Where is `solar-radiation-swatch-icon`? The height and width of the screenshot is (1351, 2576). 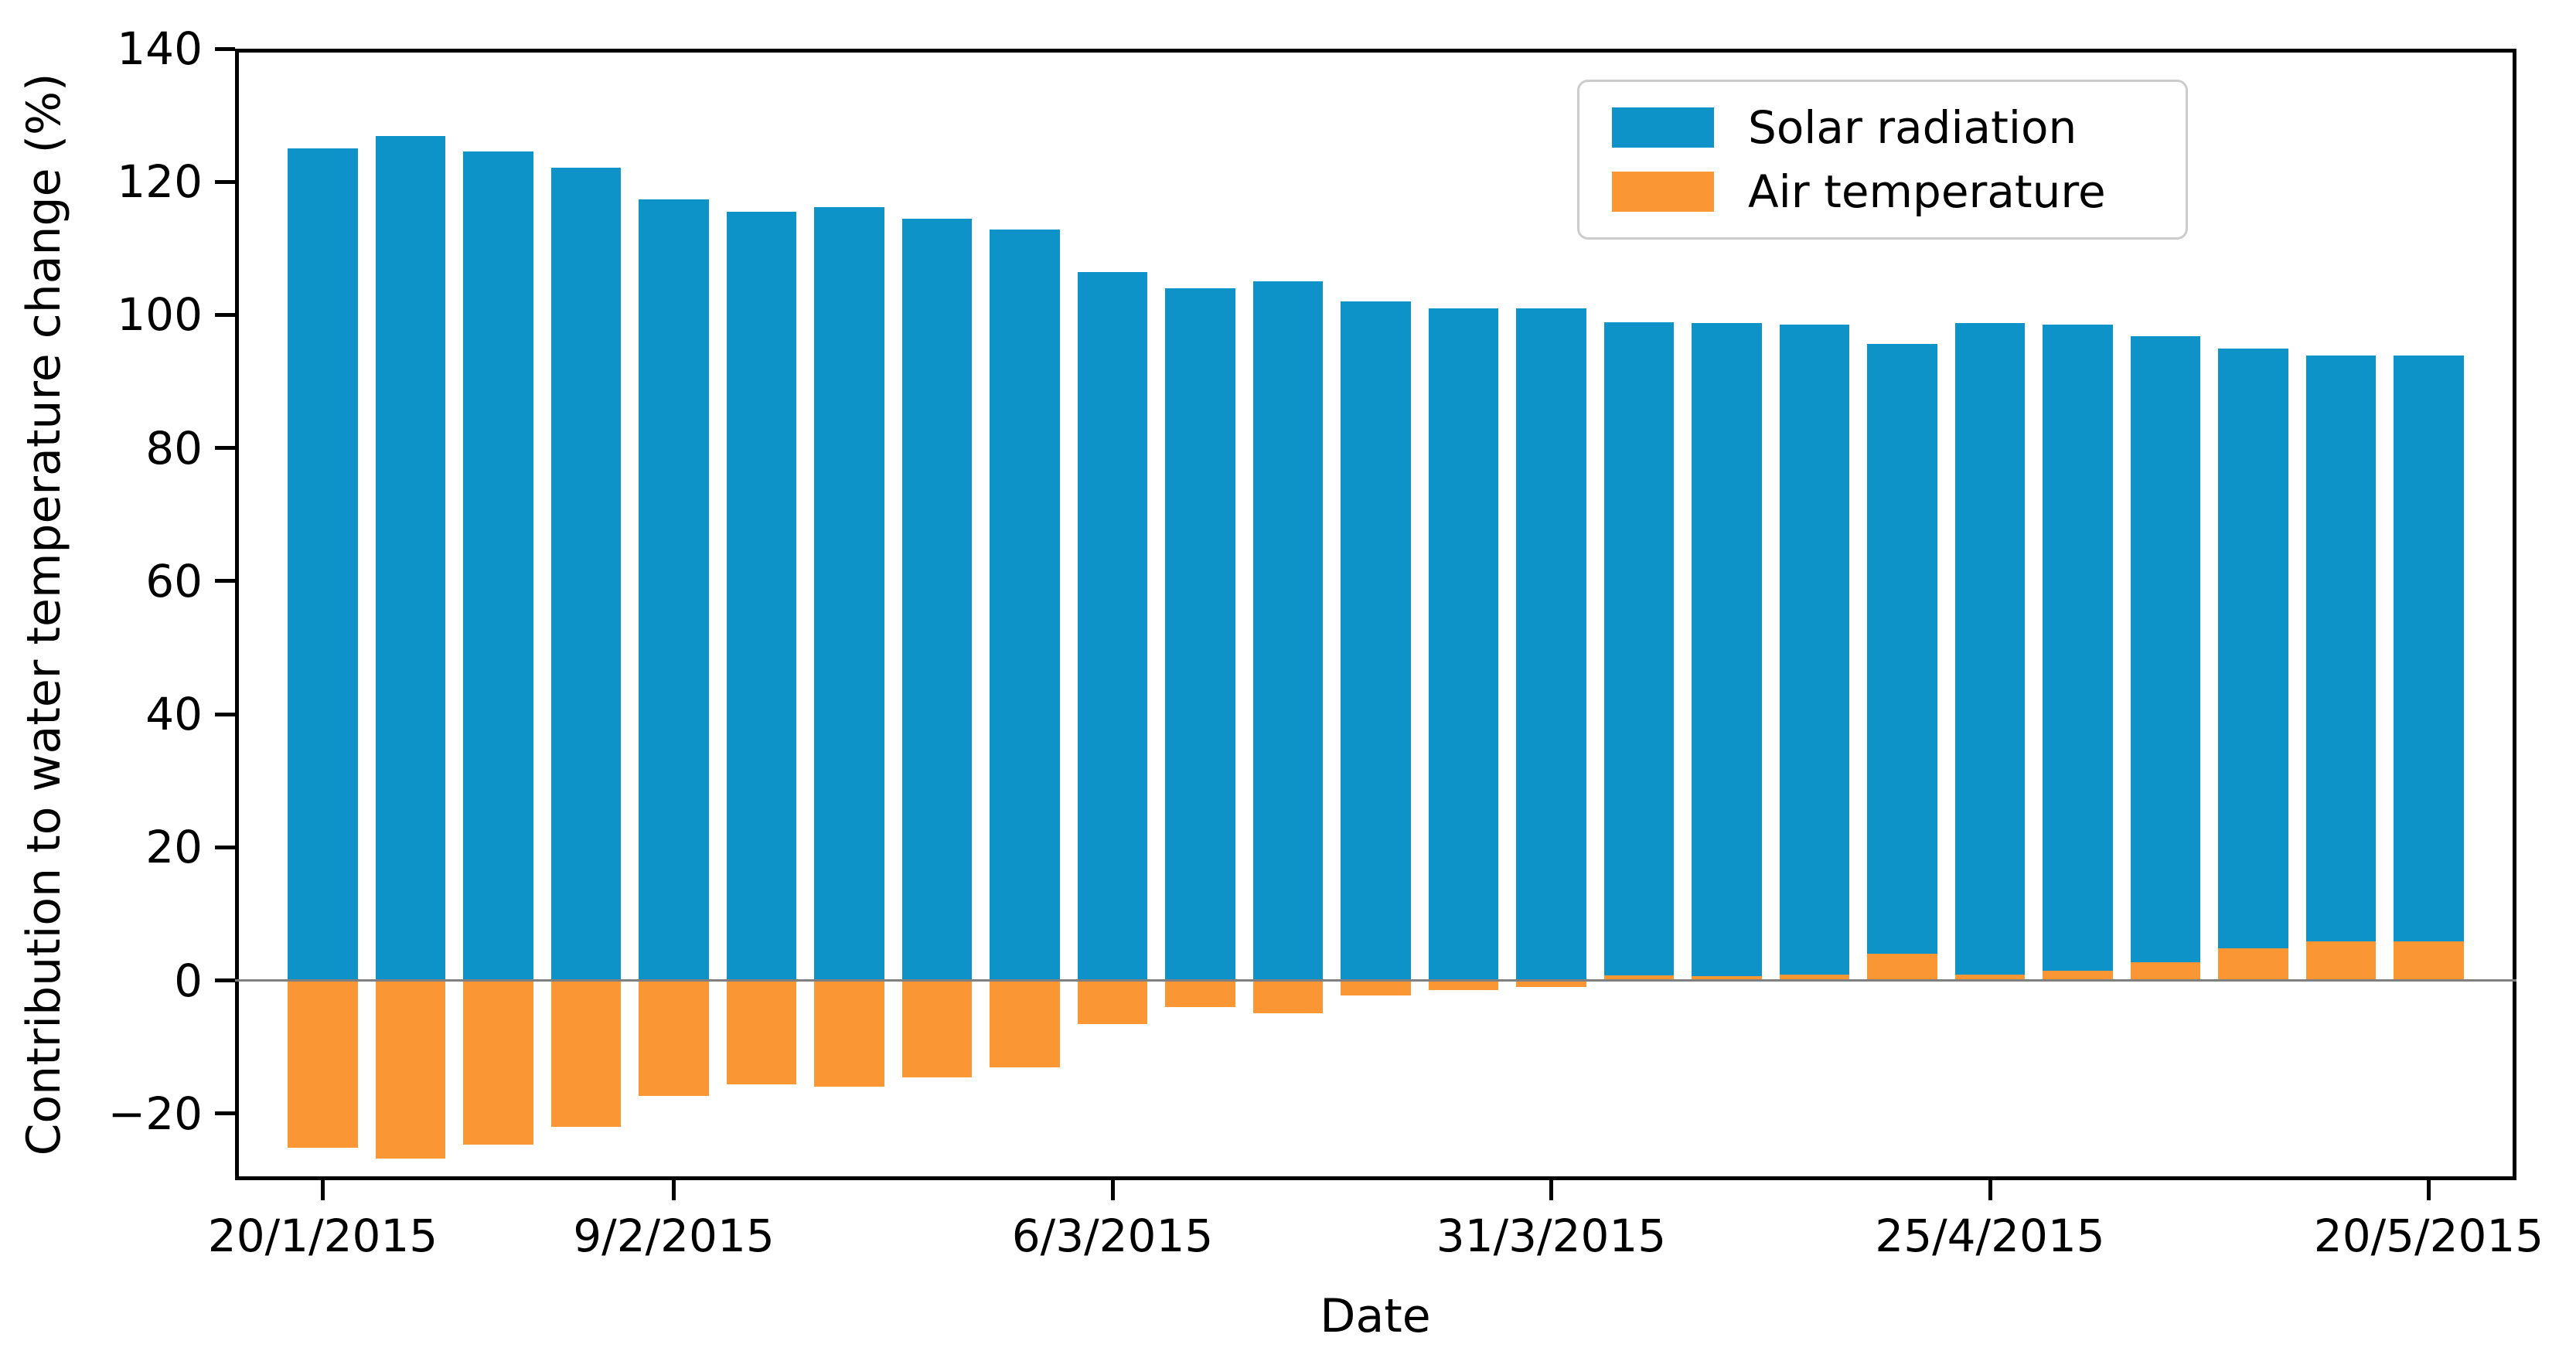
solar-radiation-swatch-icon is located at coordinates (1663, 128).